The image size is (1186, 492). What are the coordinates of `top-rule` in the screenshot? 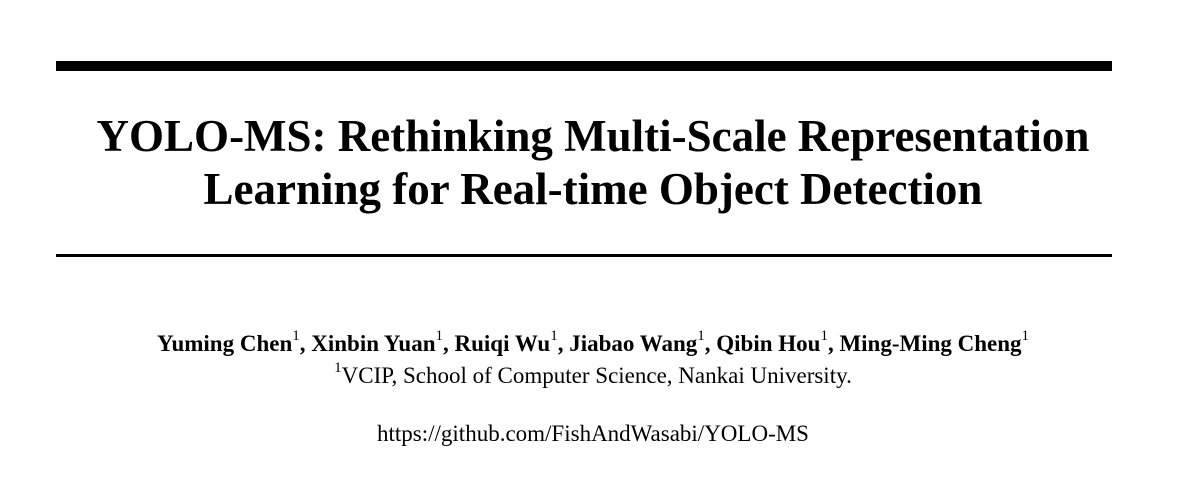 It's located at (584, 66).